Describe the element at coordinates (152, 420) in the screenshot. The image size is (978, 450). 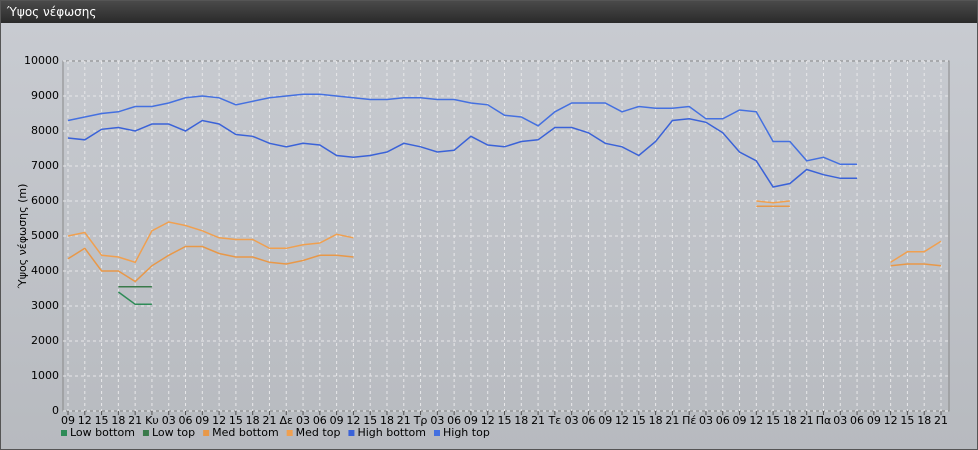
I see `x-tick-label: Κυ` at that location.